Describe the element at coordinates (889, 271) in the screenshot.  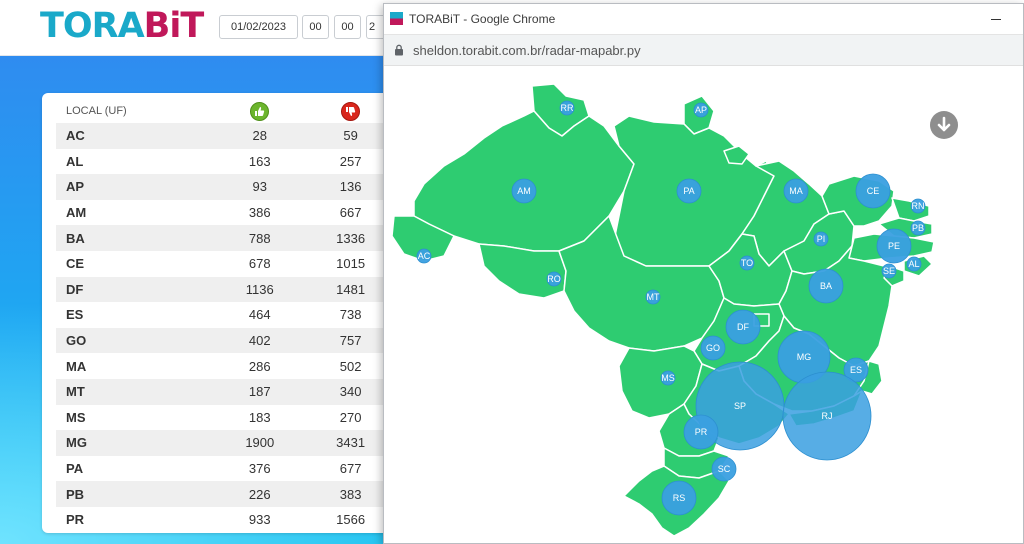
I see `bubble-se` at that location.